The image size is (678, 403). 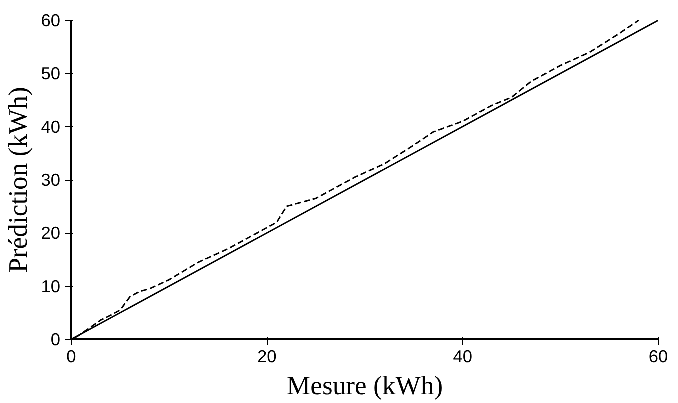 What do you see at coordinates (51, 20) in the screenshot?
I see `y-tick-label: 60` at bounding box center [51, 20].